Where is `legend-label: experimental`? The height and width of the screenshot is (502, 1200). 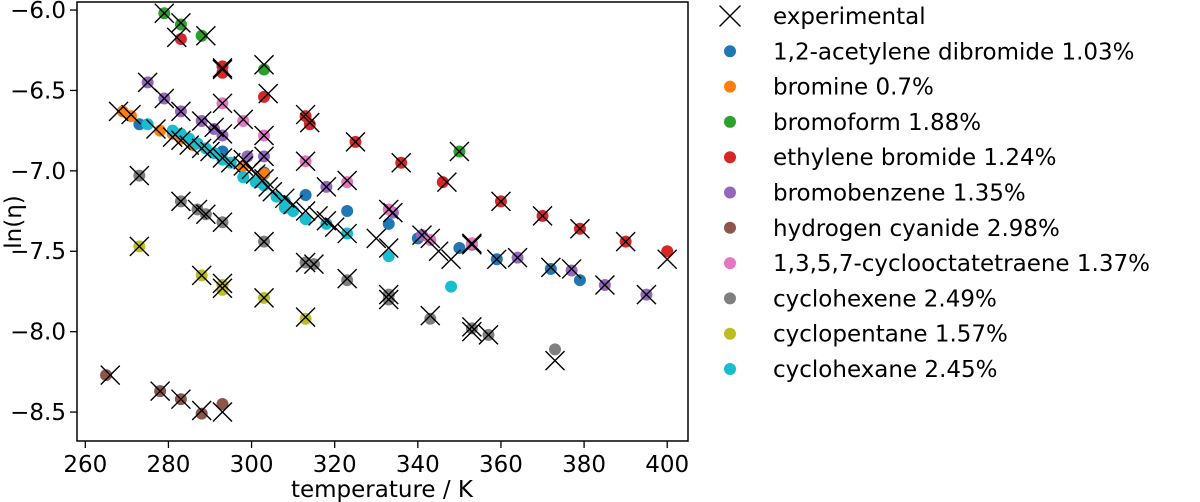 legend-label: experimental is located at coordinates (849, 17).